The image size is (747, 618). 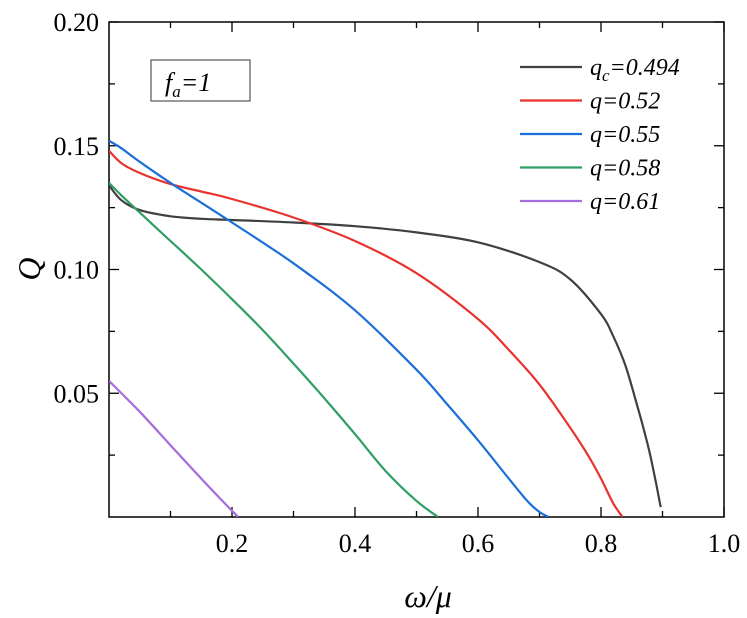 I want to click on legend-label: q=0.58, so click(x=625, y=169).